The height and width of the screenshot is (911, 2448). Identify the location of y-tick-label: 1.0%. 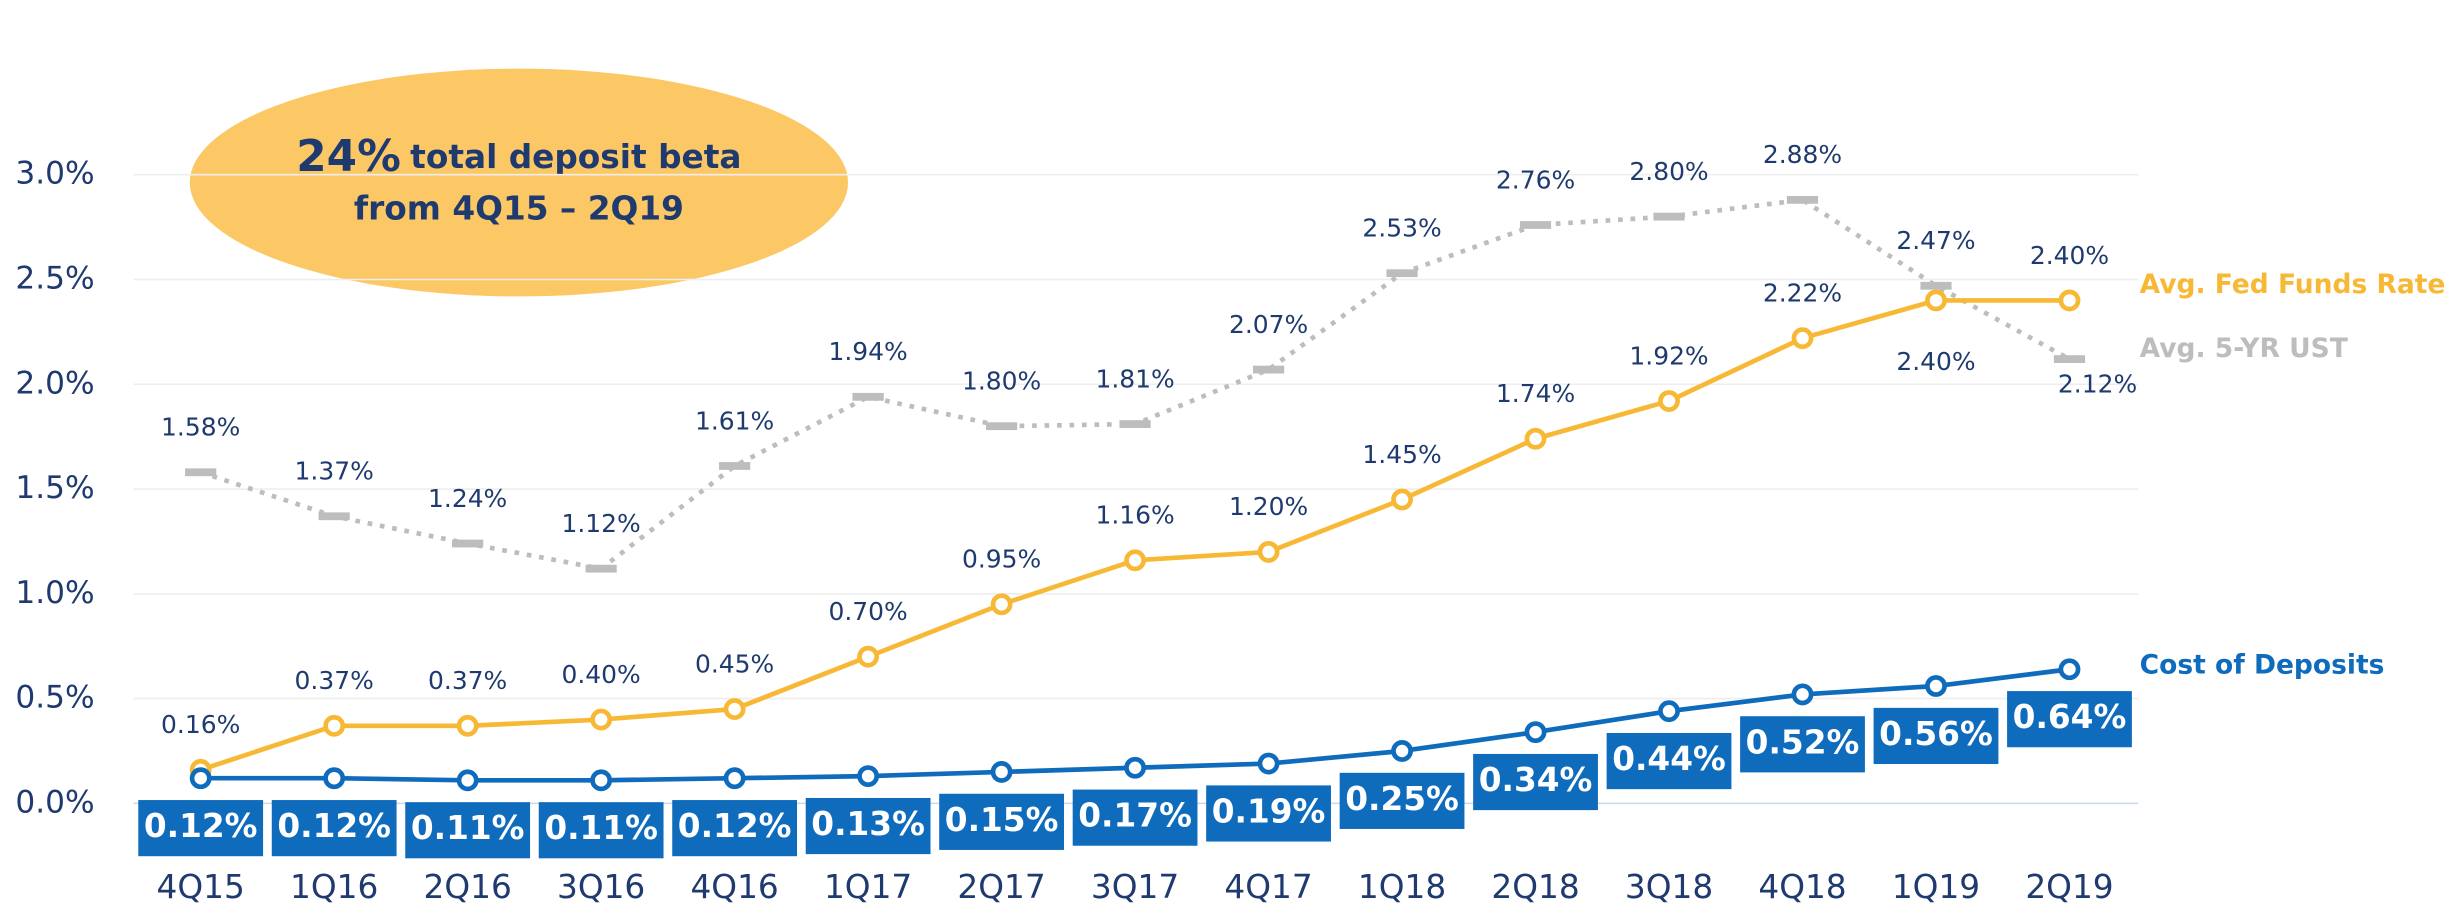
(54, 593).